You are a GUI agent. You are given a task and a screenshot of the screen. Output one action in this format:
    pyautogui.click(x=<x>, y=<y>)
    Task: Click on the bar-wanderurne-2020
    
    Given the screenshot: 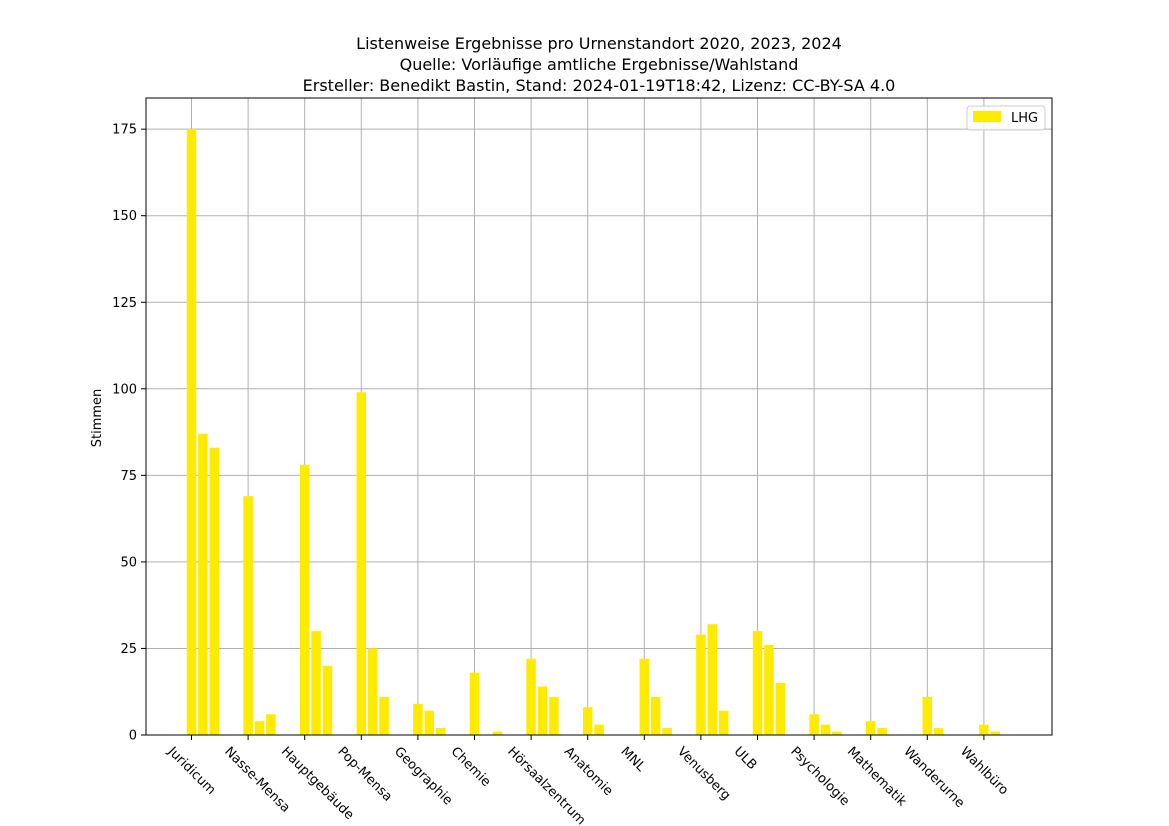 What is the action you would take?
    pyautogui.click(x=927, y=715)
    